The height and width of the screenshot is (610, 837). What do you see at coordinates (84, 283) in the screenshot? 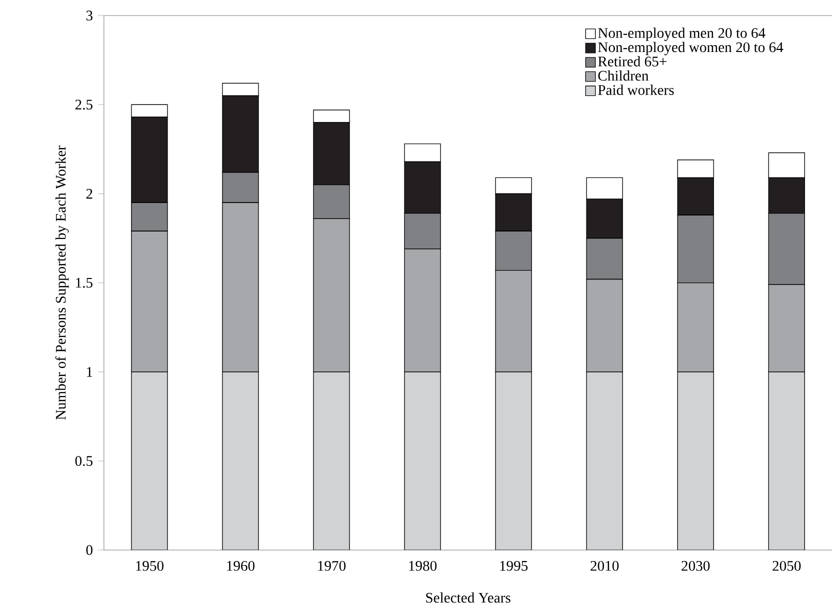
I see `y-tick-label: 1.5` at bounding box center [84, 283].